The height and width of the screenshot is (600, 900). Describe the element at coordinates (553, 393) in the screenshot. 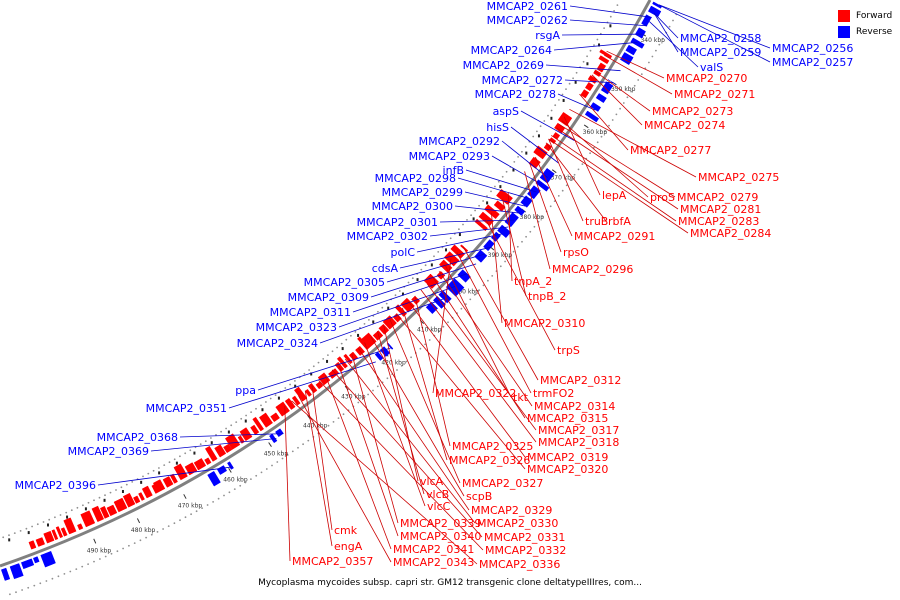

I see `forward-gene-label-trmfo2: trmFO2` at that location.